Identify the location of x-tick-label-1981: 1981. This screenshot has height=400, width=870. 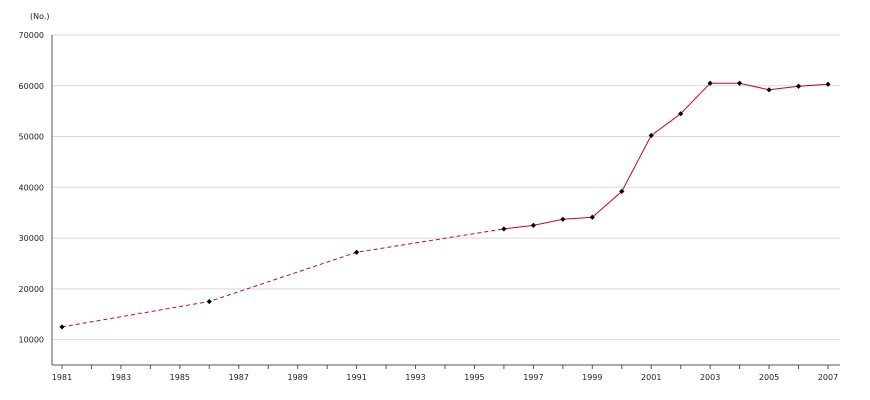
(62, 377).